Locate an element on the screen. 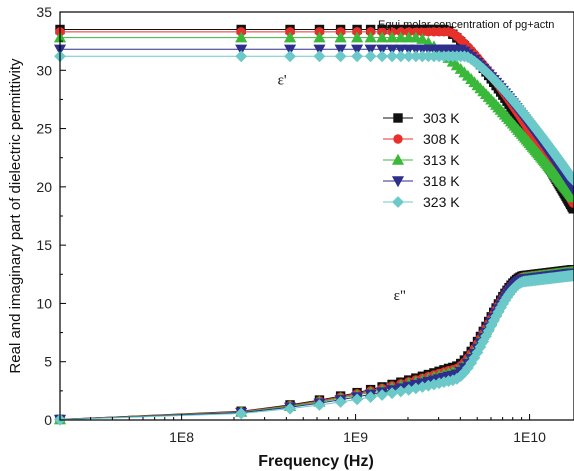 Image resolution: width=574 pixels, height=471 pixels. legend-label: 308 K is located at coordinates (441, 139).